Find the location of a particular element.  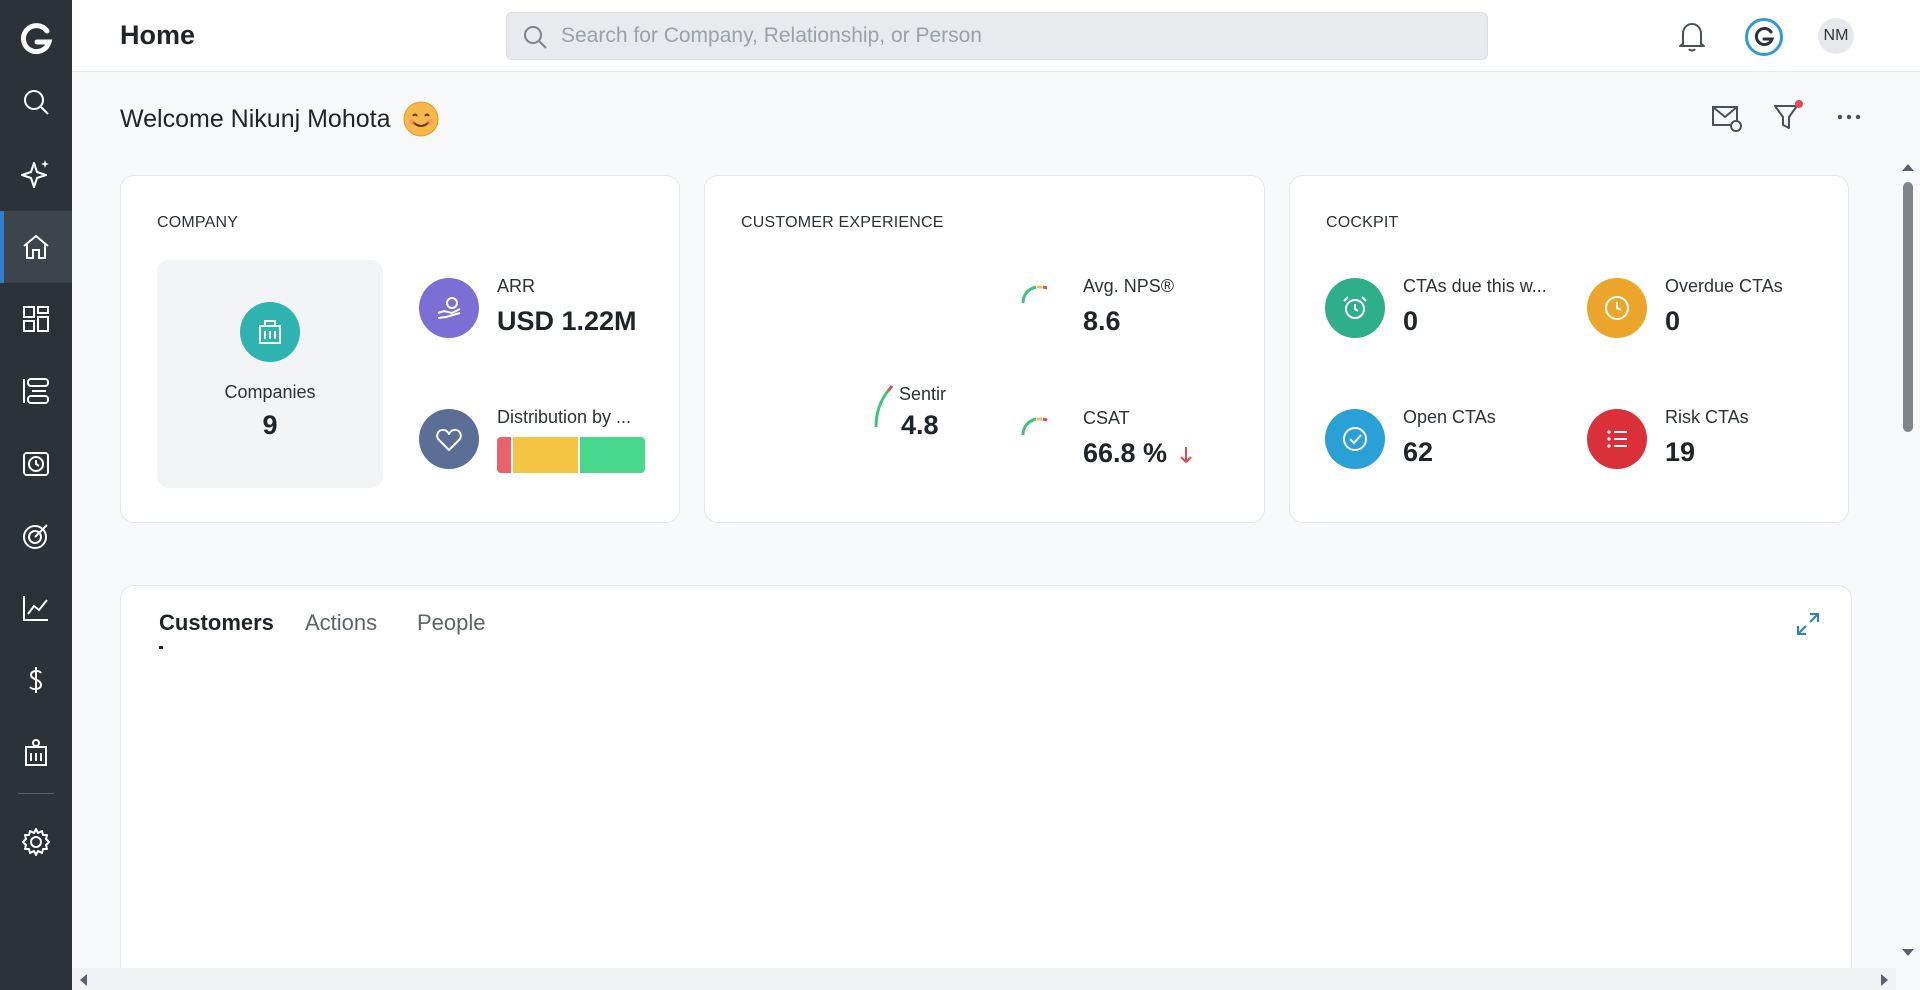

sidebar-item-timeline is located at coordinates (36, 391).